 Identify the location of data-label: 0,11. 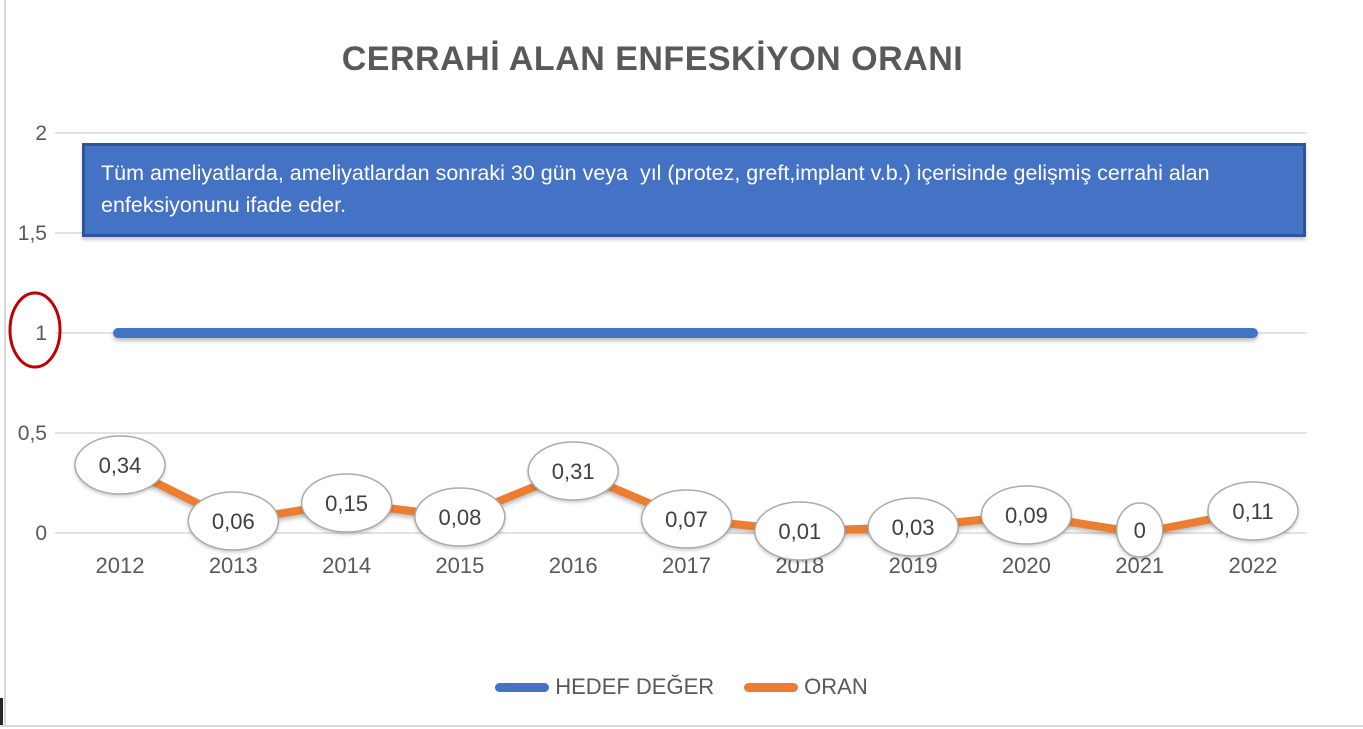
(1252, 511).